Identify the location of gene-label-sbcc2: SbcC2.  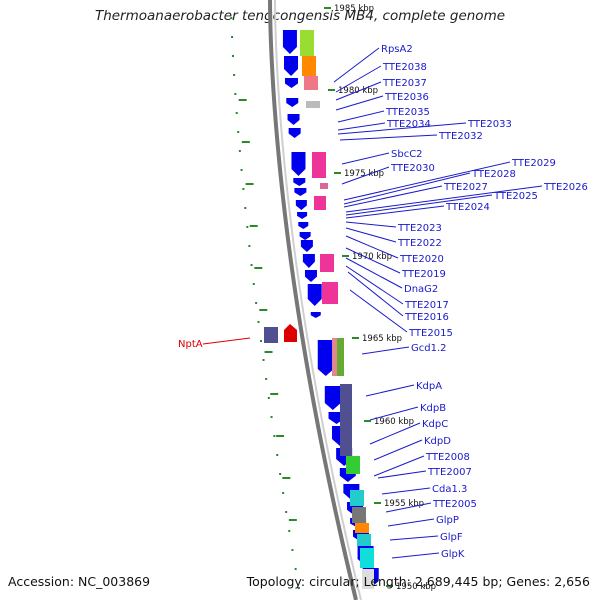
(407, 154).